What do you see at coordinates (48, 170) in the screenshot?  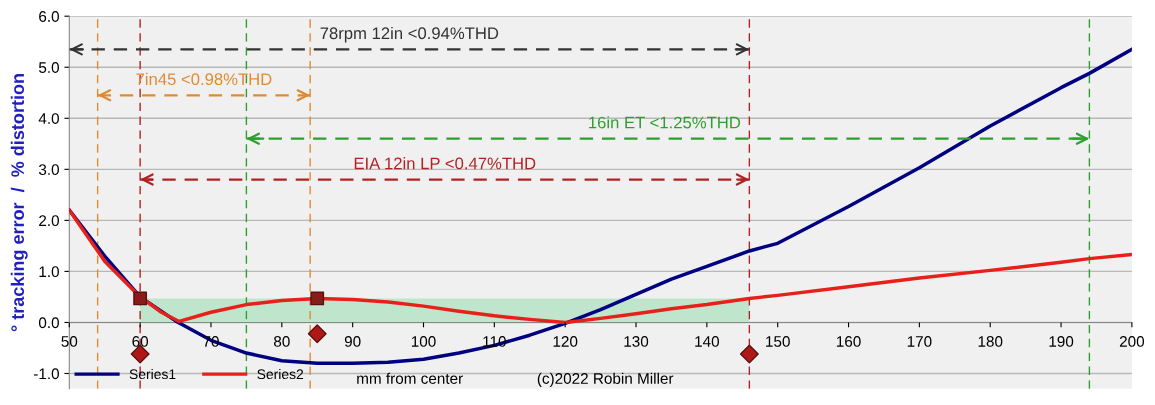 I see `y-tick-label: 3.0` at bounding box center [48, 170].